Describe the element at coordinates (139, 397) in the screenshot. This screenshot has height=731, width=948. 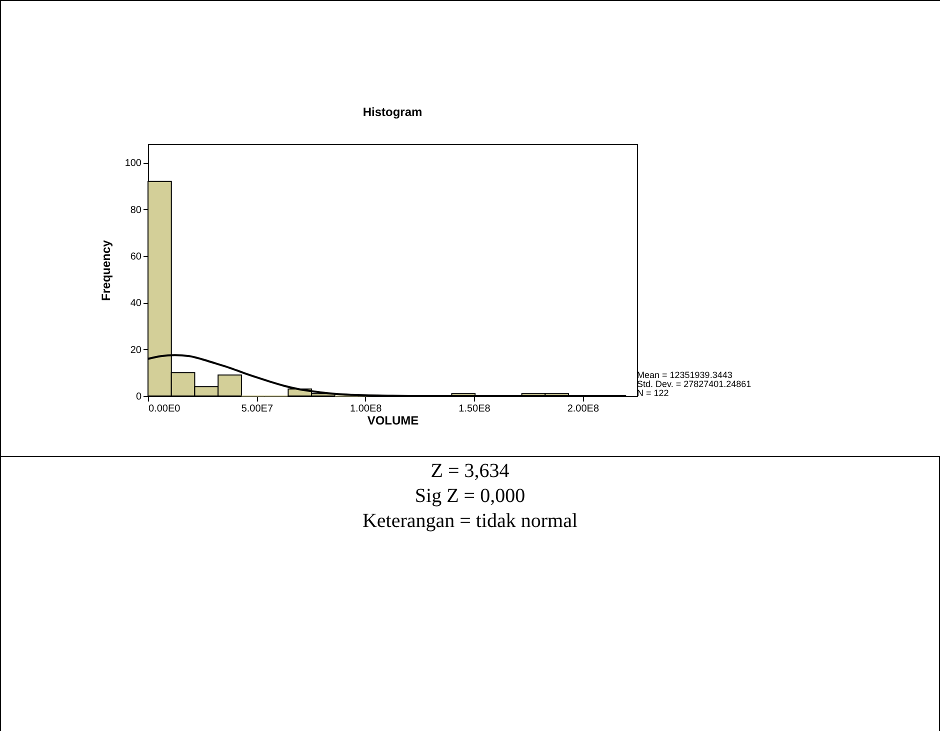
I see `y-tick-label: 0` at that location.